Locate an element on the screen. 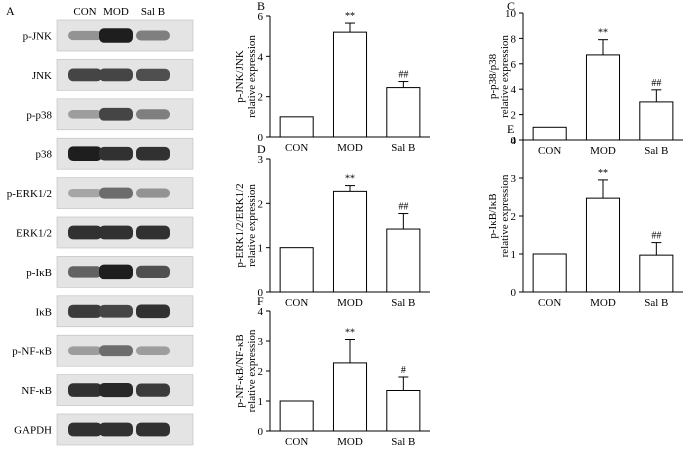  blot-row: p-NF-κB is located at coordinates (103, 350).